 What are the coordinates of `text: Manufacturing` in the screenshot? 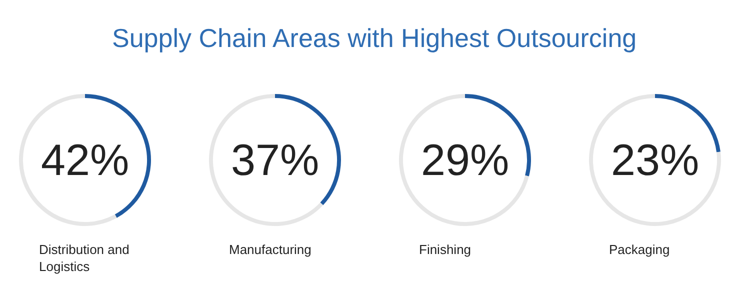 It's located at (270, 249).